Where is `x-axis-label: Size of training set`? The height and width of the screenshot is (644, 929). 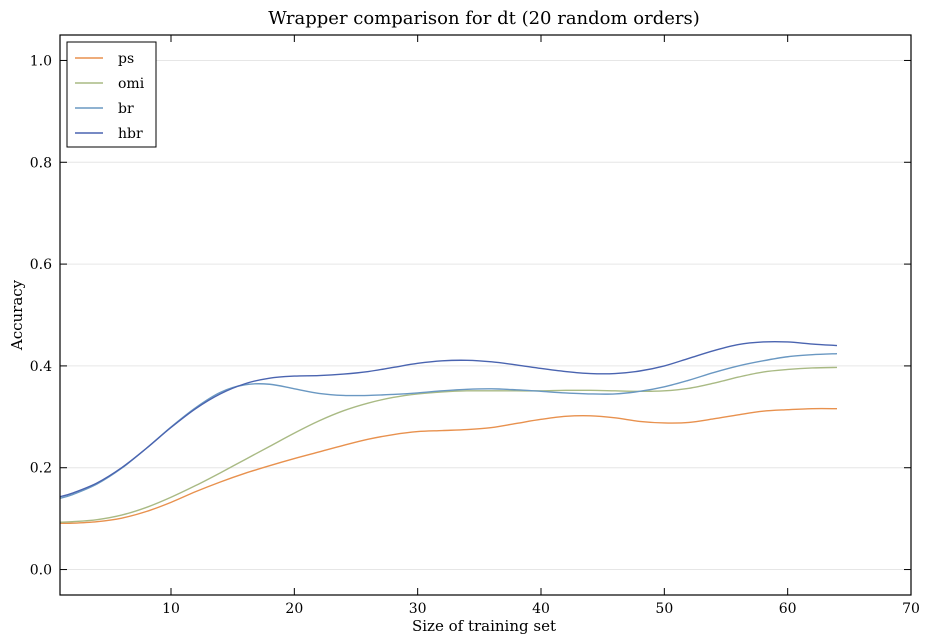
x-axis-label: Size of training set is located at coordinates (484, 626).